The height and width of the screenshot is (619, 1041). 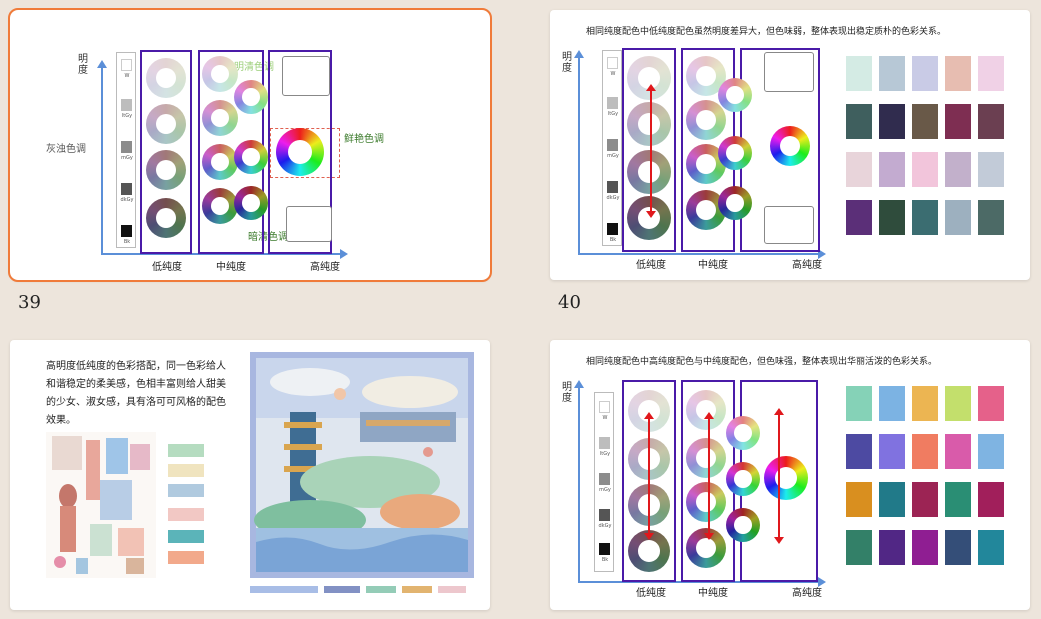 What do you see at coordinates (300, 152) in the screenshot?
I see `high-chroma-frame` at bounding box center [300, 152].